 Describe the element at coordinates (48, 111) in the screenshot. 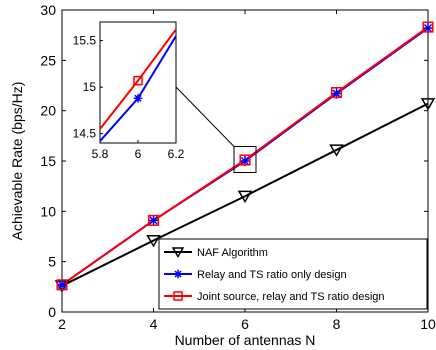

I see `y-tick-label: 20` at that location.